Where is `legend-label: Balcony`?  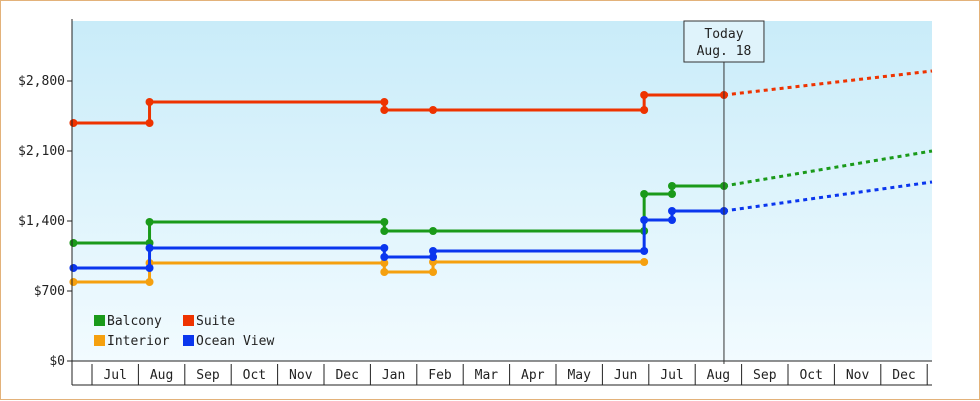
legend-label: Balcony is located at coordinates (134, 321).